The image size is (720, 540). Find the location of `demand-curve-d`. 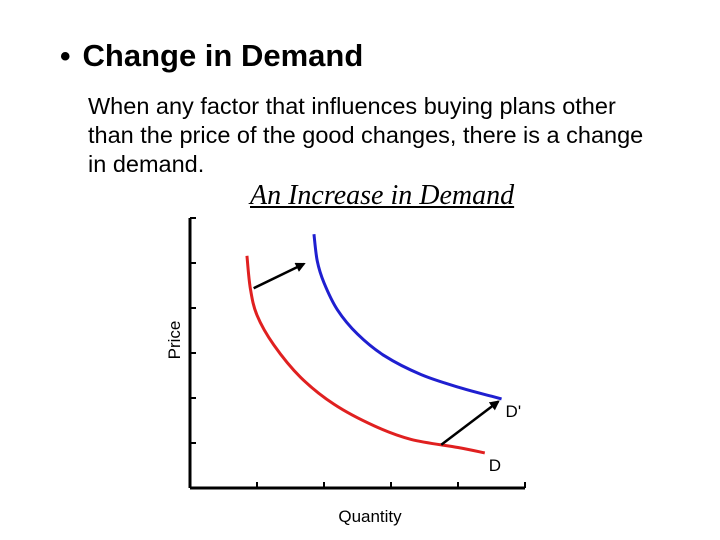

demand-curve-d is located at coordinates (365, 355).